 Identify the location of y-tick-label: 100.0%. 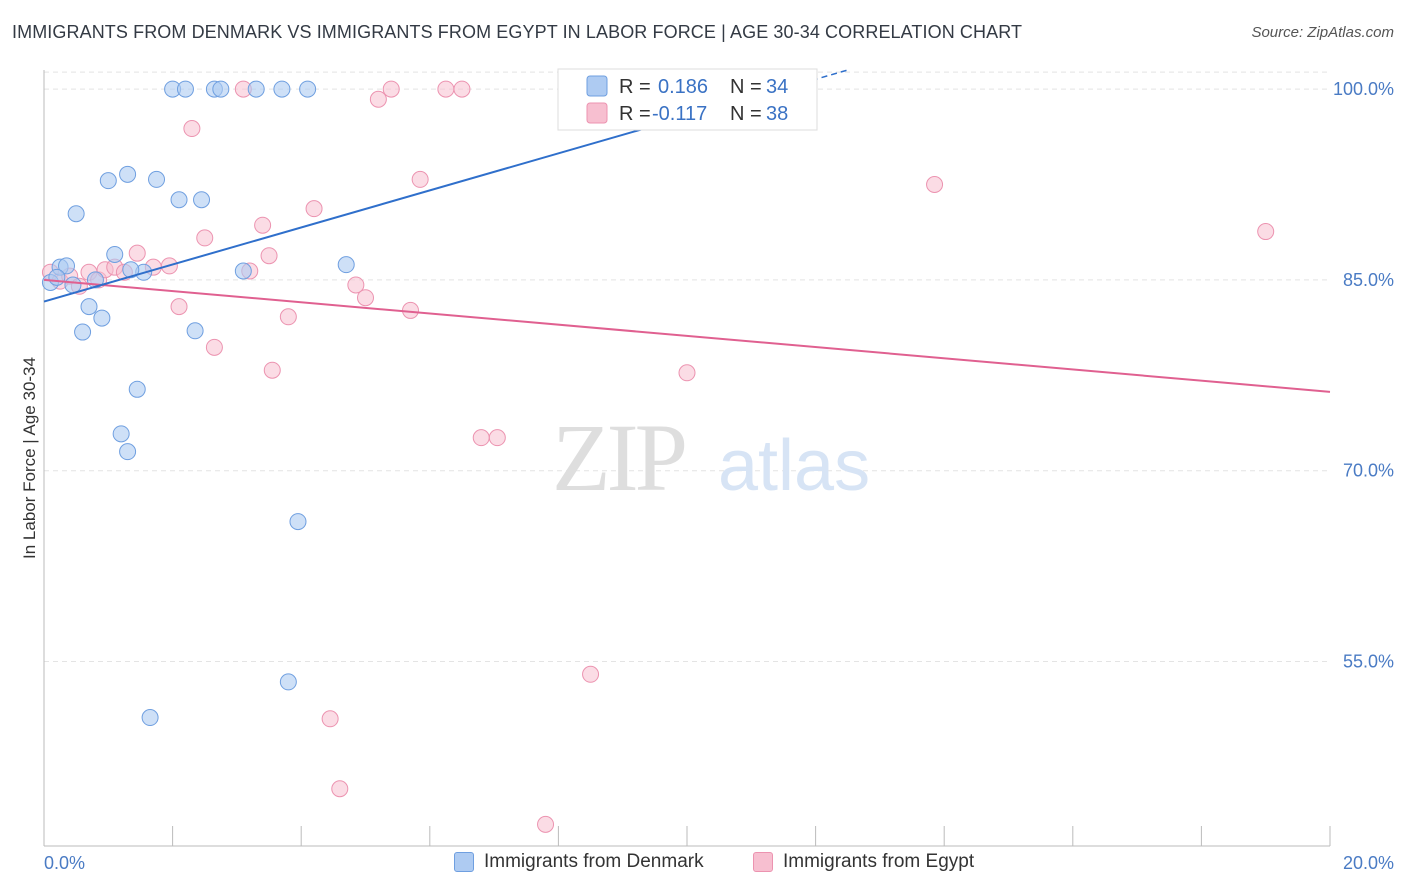
(1363, 89).